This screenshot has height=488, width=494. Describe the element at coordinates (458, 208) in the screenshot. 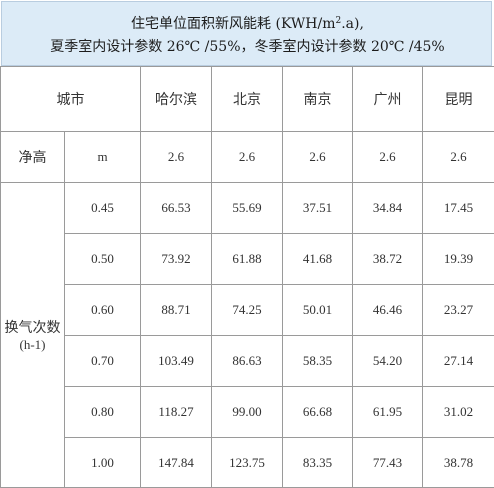

I see `table-cell: 17.45` at that location.